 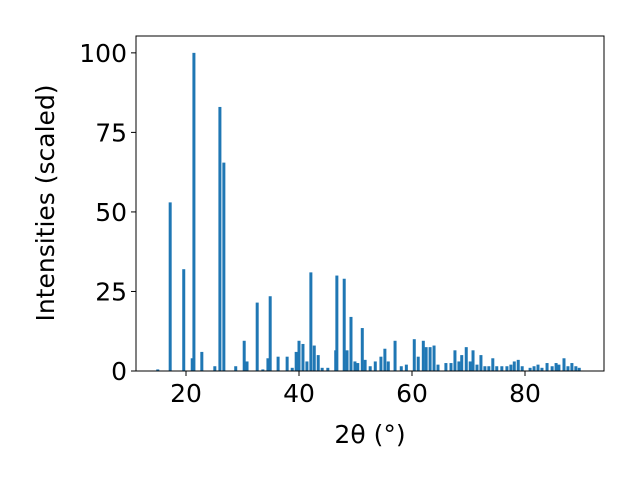 I want to click on y-tick-label: 0, so click(x=119, y=371).